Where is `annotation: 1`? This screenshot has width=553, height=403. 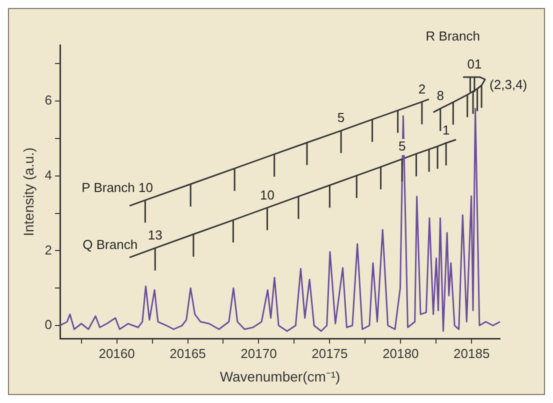 annotation: 1 is located at coordinates (446, 130).